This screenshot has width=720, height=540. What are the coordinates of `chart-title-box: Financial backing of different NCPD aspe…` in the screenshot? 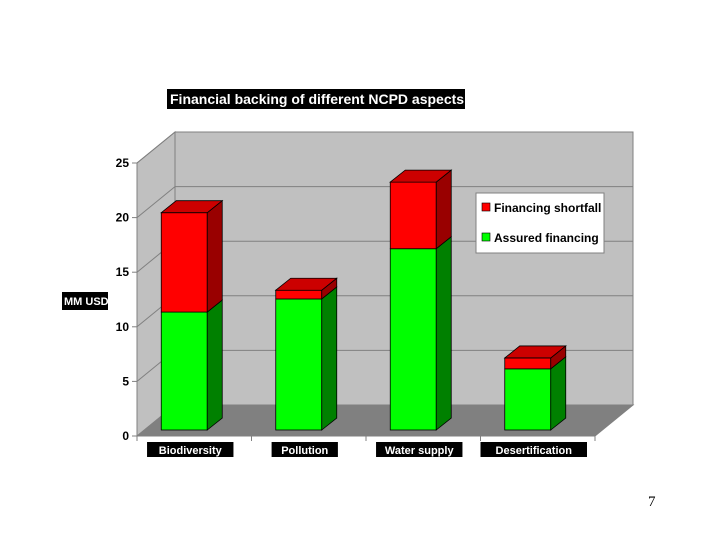 It's located at (316, 99).